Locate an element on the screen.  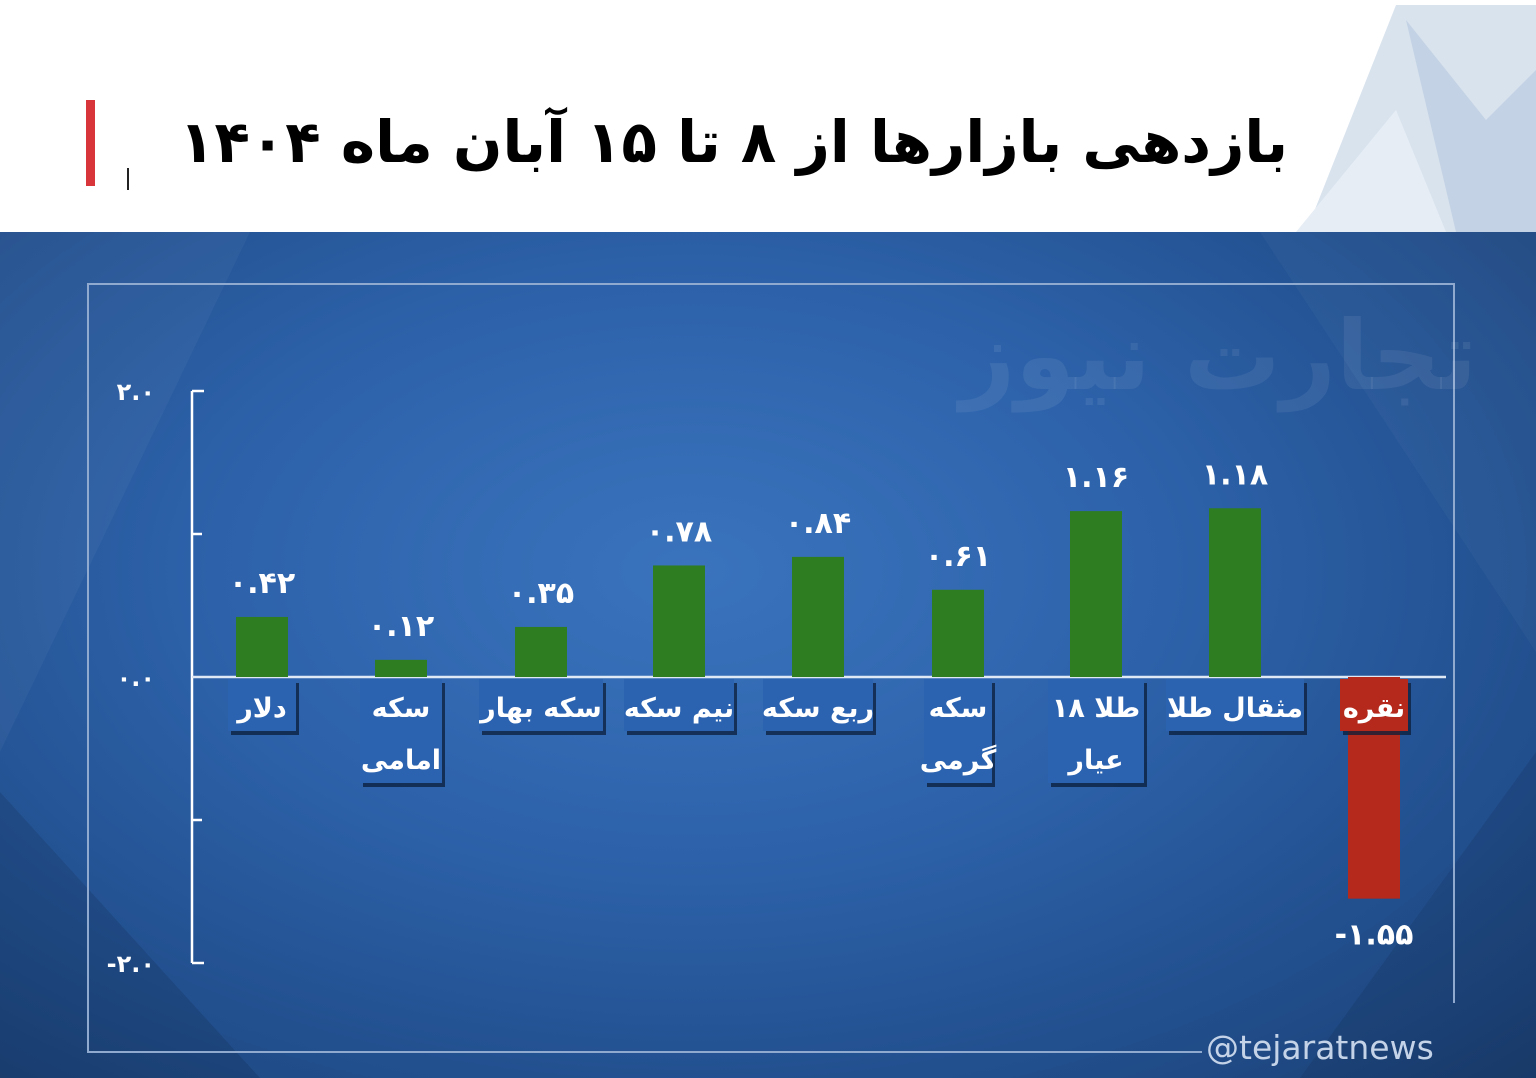
category-label: امامی is located at coordinates (401, 760).